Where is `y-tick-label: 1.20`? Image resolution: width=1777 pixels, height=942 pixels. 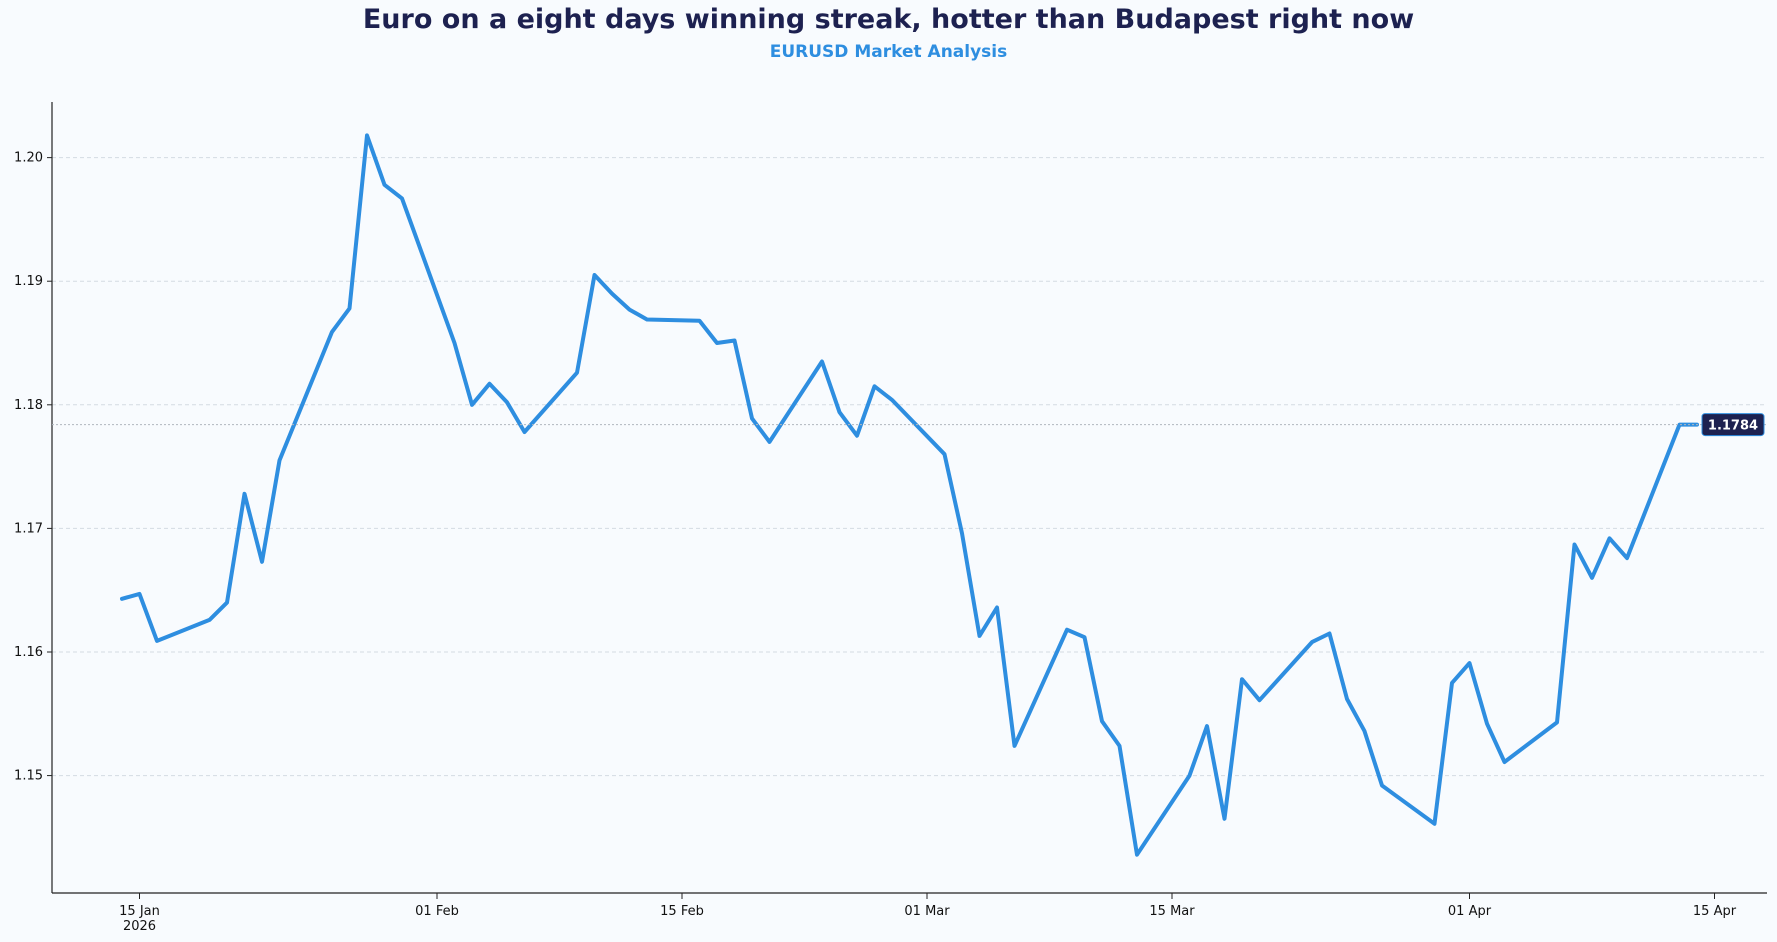
y-tick-label: 1.20 is located at coordinates (28, 158).